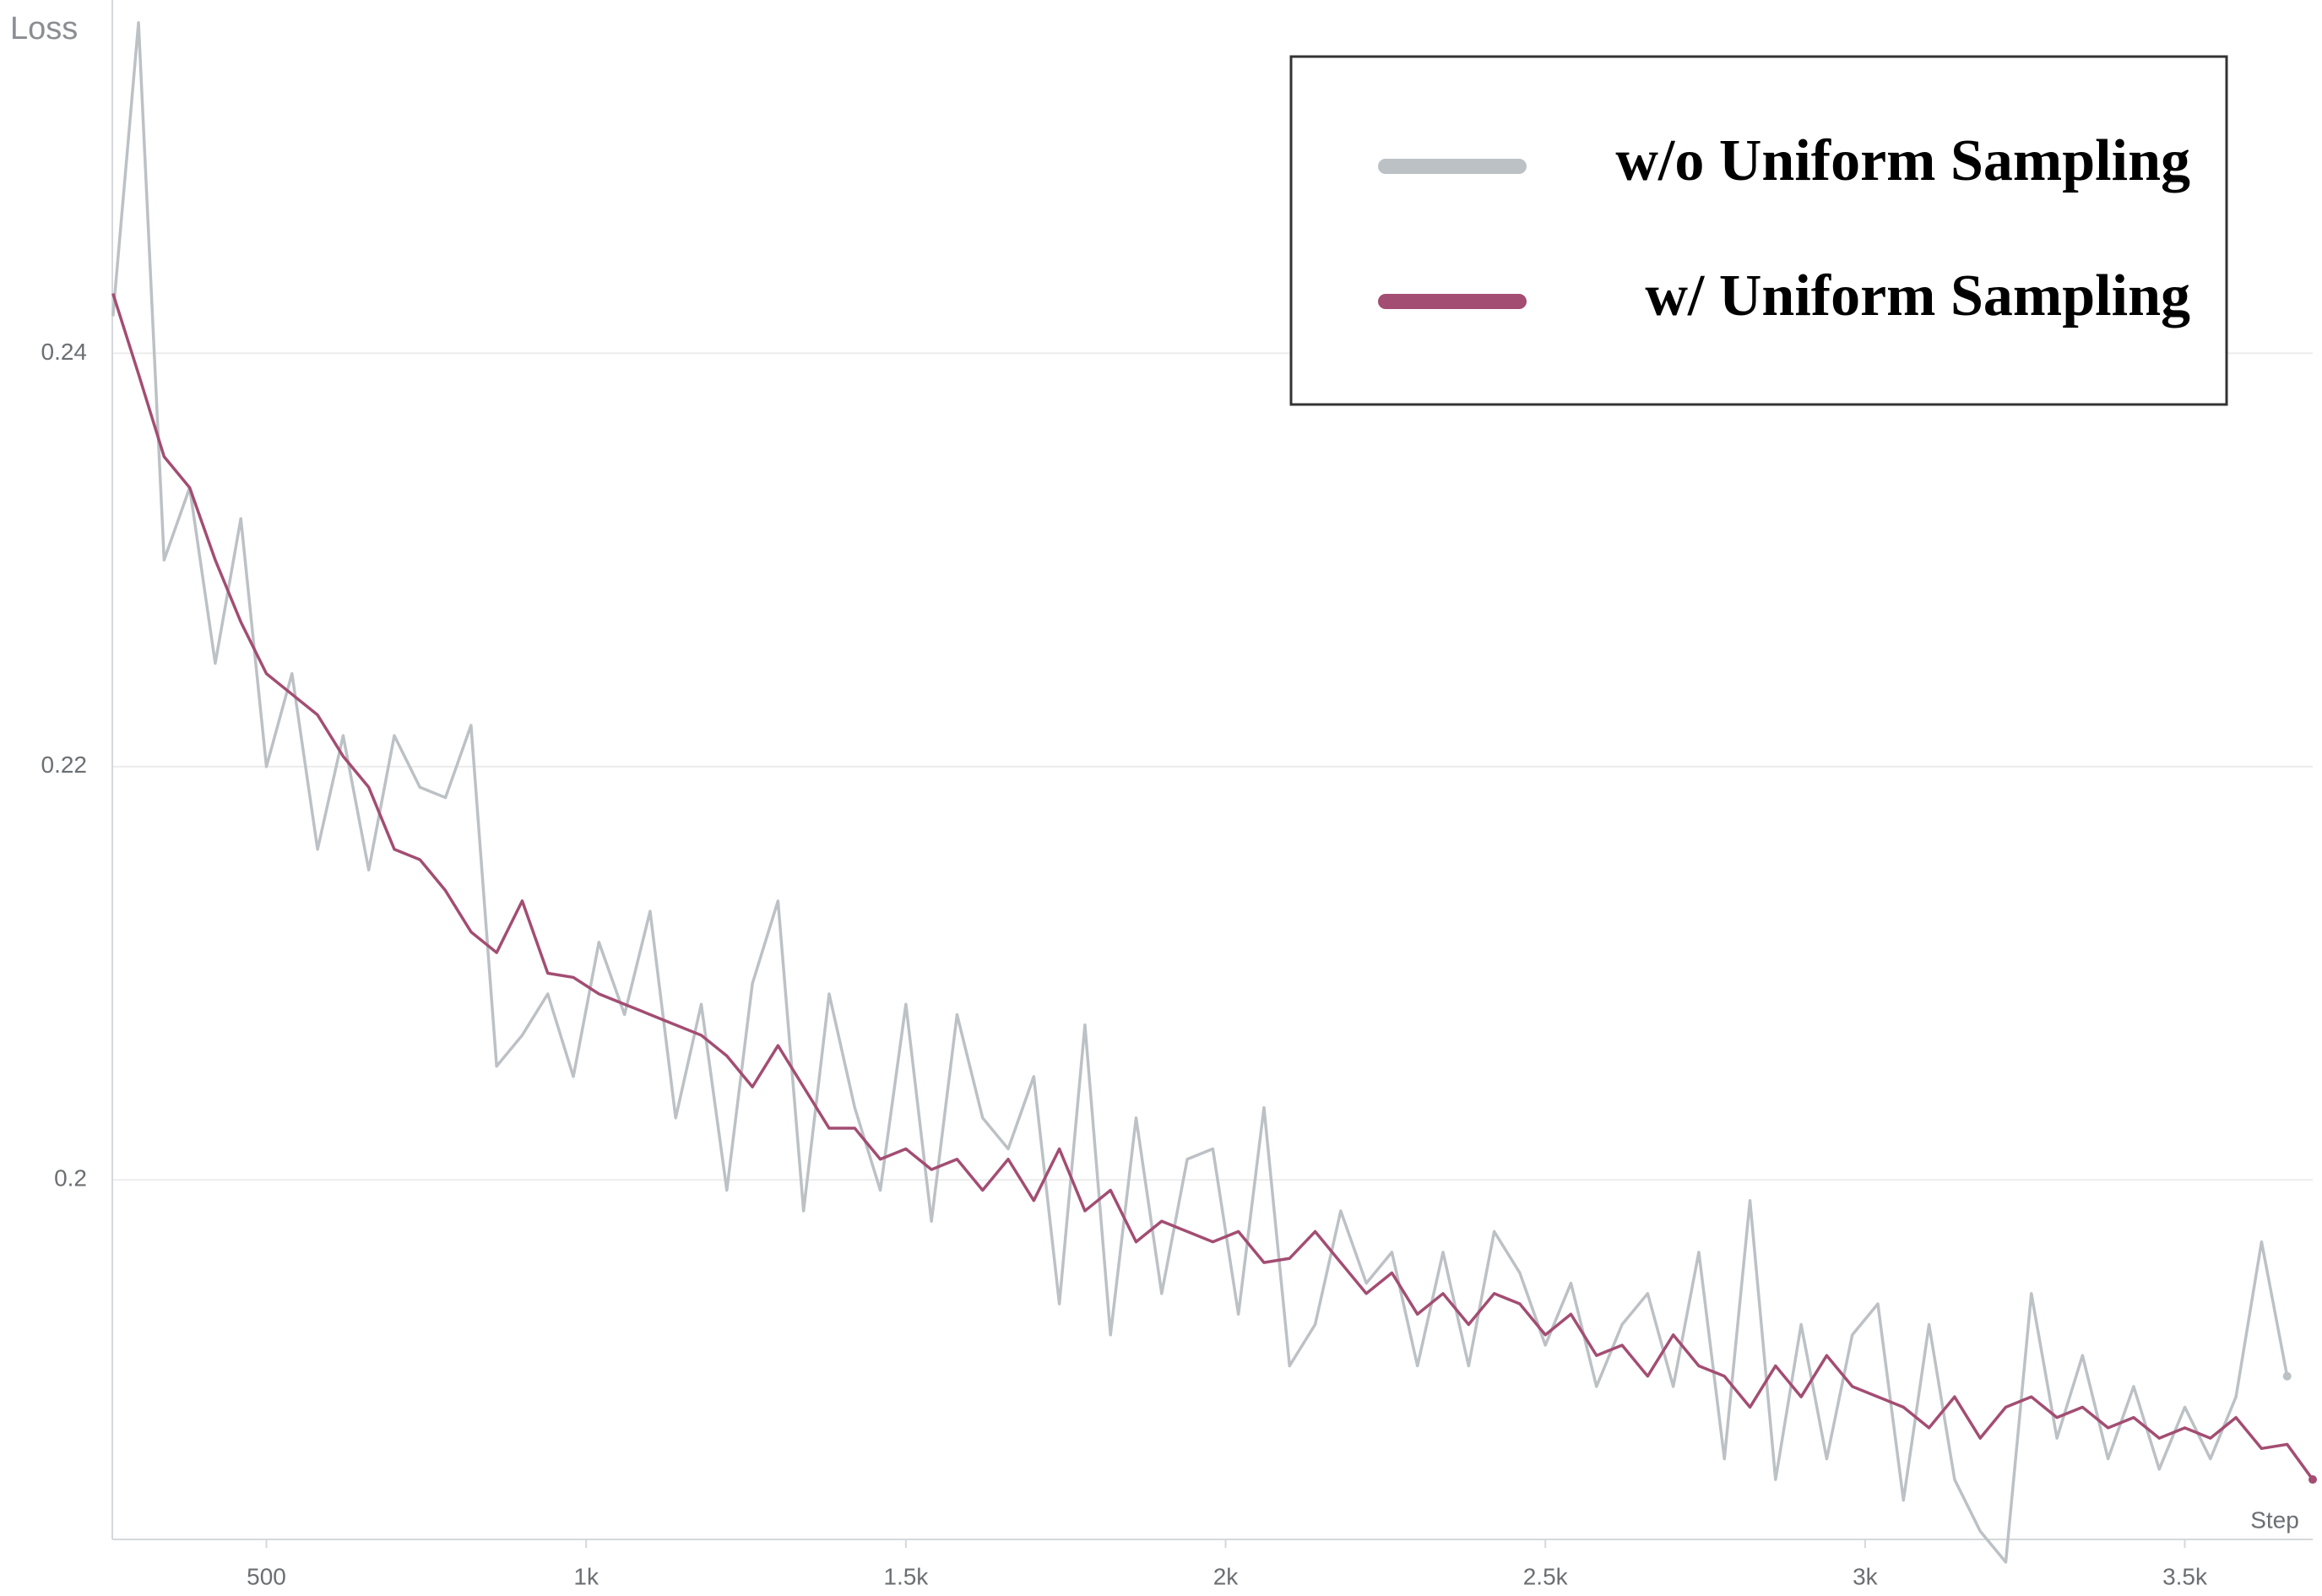  What do you see at coordinates (70, 1178) in the screenshot?
I see `y-tick-label: 0.2` at bounding box center [70, 1178].